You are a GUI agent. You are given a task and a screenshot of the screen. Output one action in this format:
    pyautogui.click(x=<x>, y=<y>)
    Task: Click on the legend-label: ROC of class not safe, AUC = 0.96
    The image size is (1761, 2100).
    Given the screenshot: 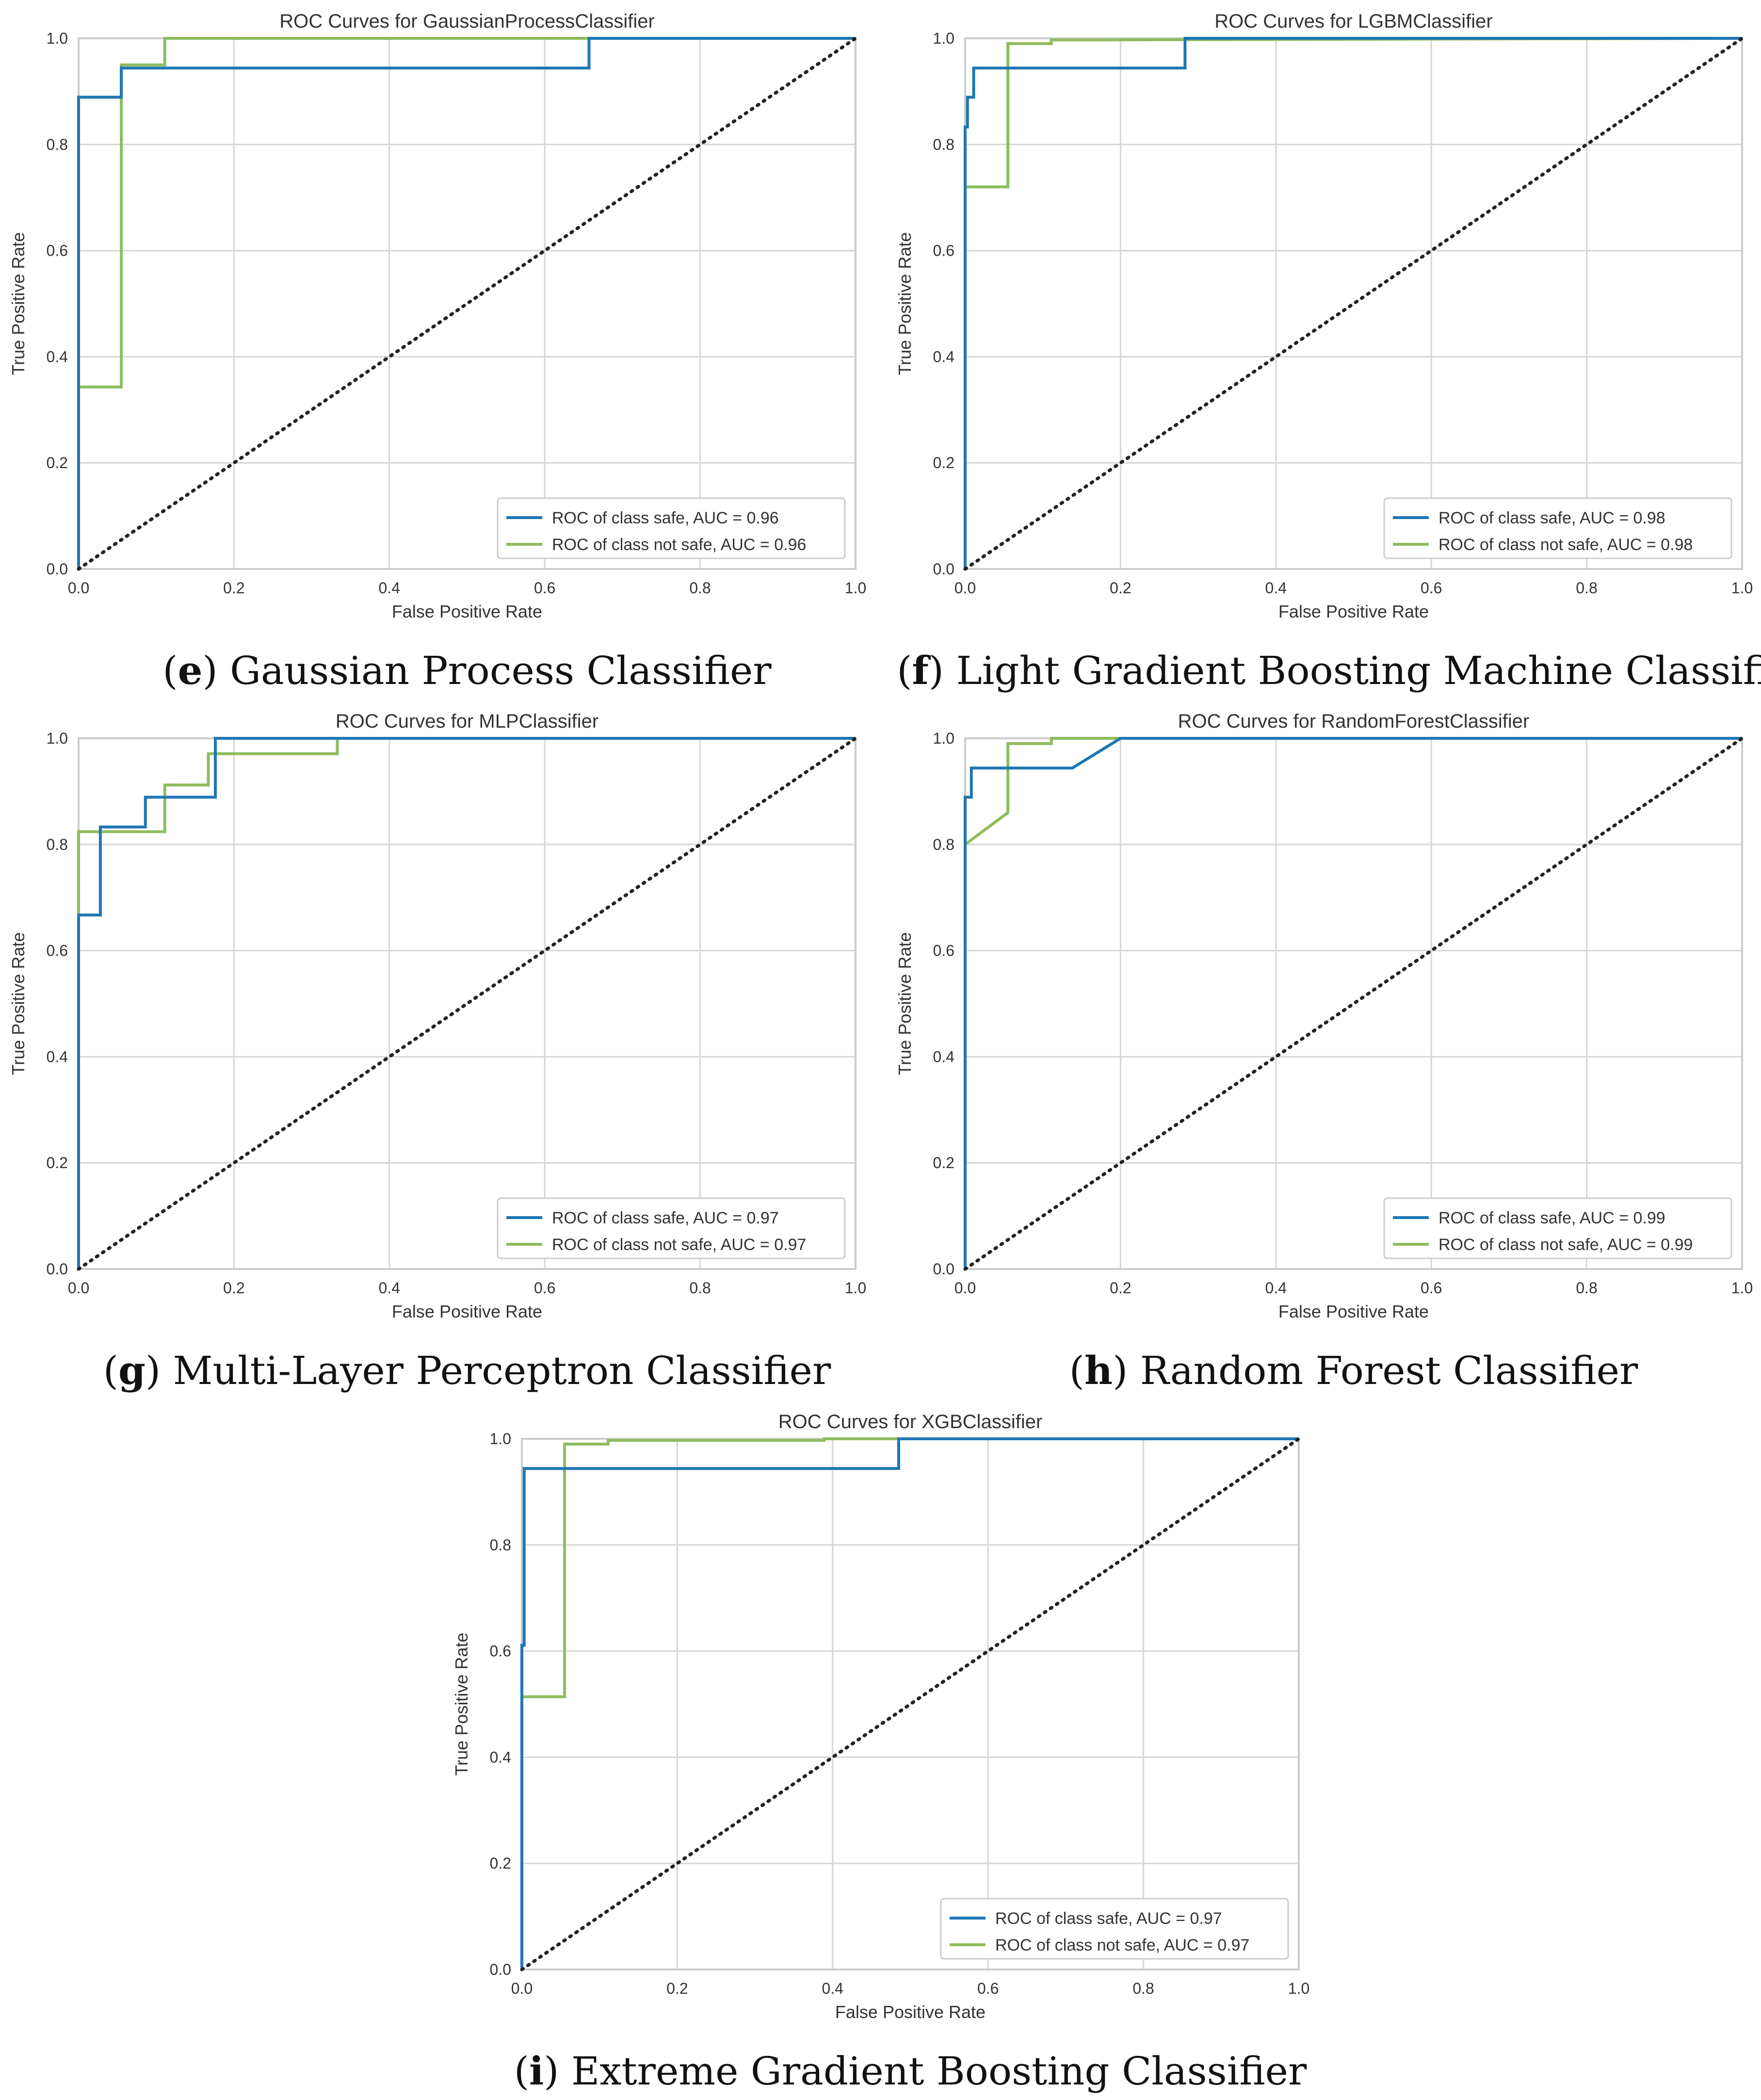 What is the action you would take?
    pyautogui.click(x=679, y=545)
    